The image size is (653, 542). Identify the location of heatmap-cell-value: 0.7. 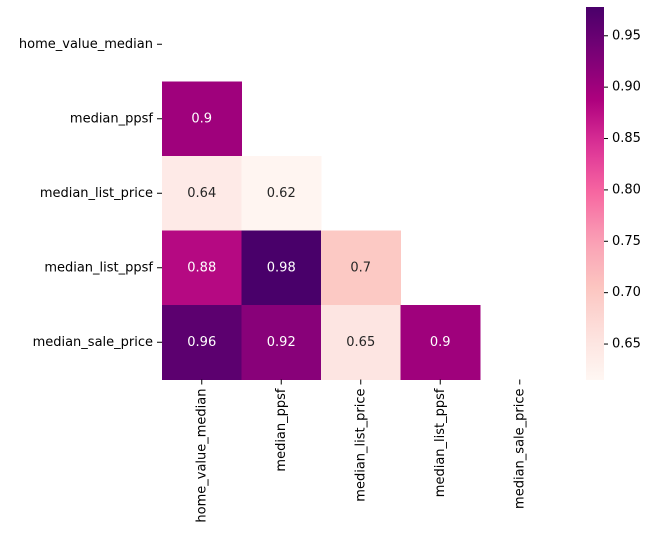
(360, 267).